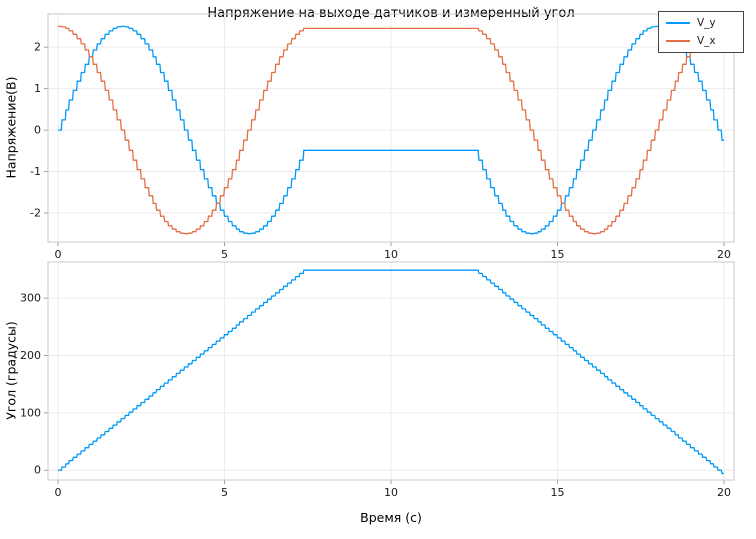 This screenshot has height=539, width=756. Describe the element at coordinates (706, 40) in the screenshot. I see `legend-label: V_x` at that location.